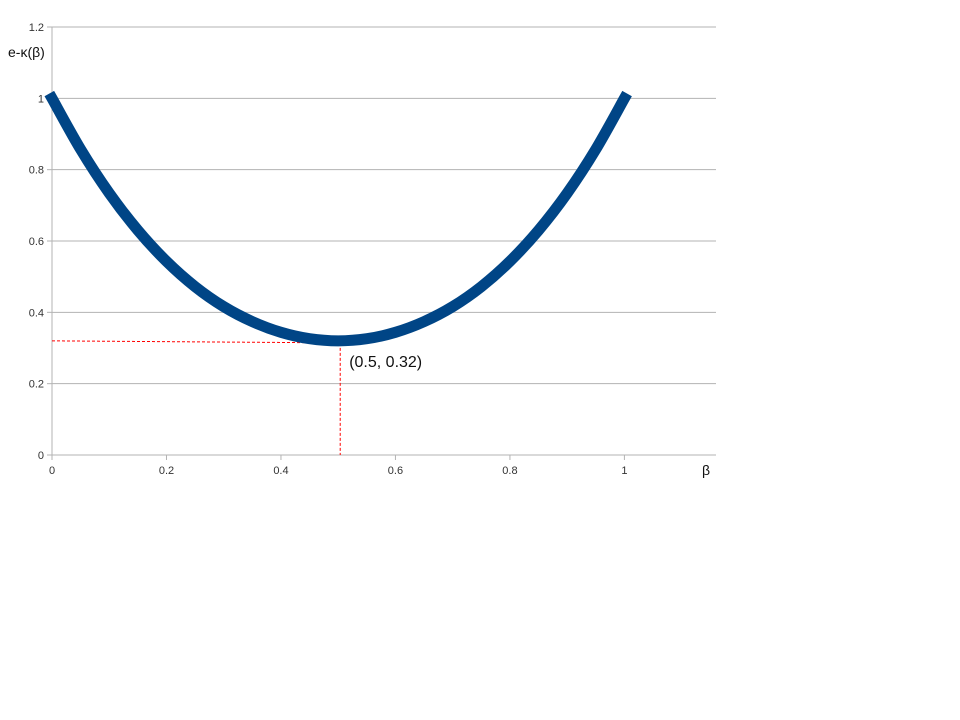 The width and height of the screenshot is (960, 720). Describe the element at coordinates (196, 342) in the screenshot. I see `annotation-guide-horizontal` at that location.